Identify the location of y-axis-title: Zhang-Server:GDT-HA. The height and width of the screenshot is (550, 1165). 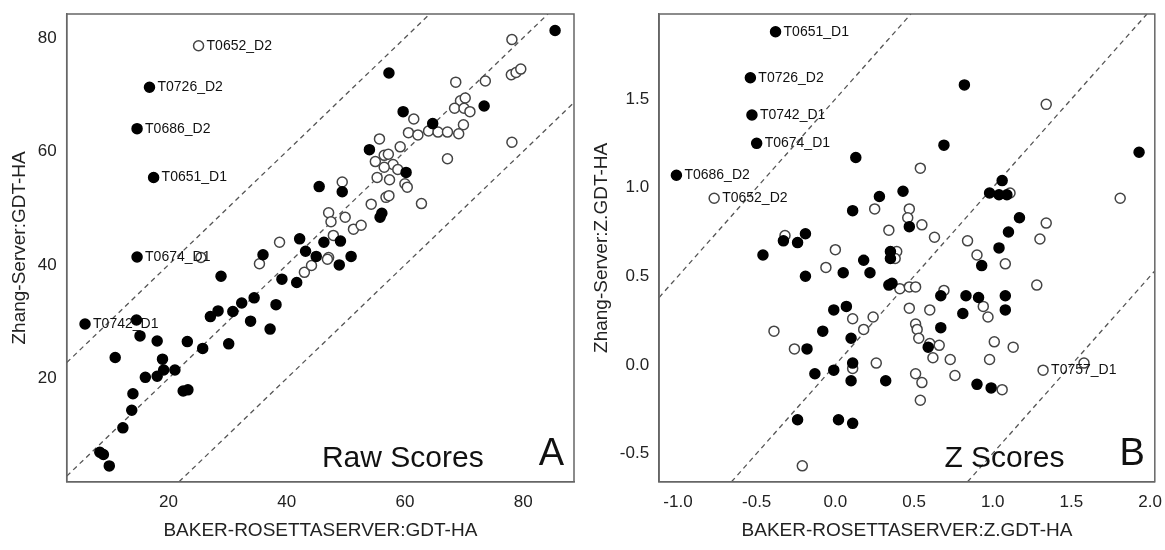
(18, 247).